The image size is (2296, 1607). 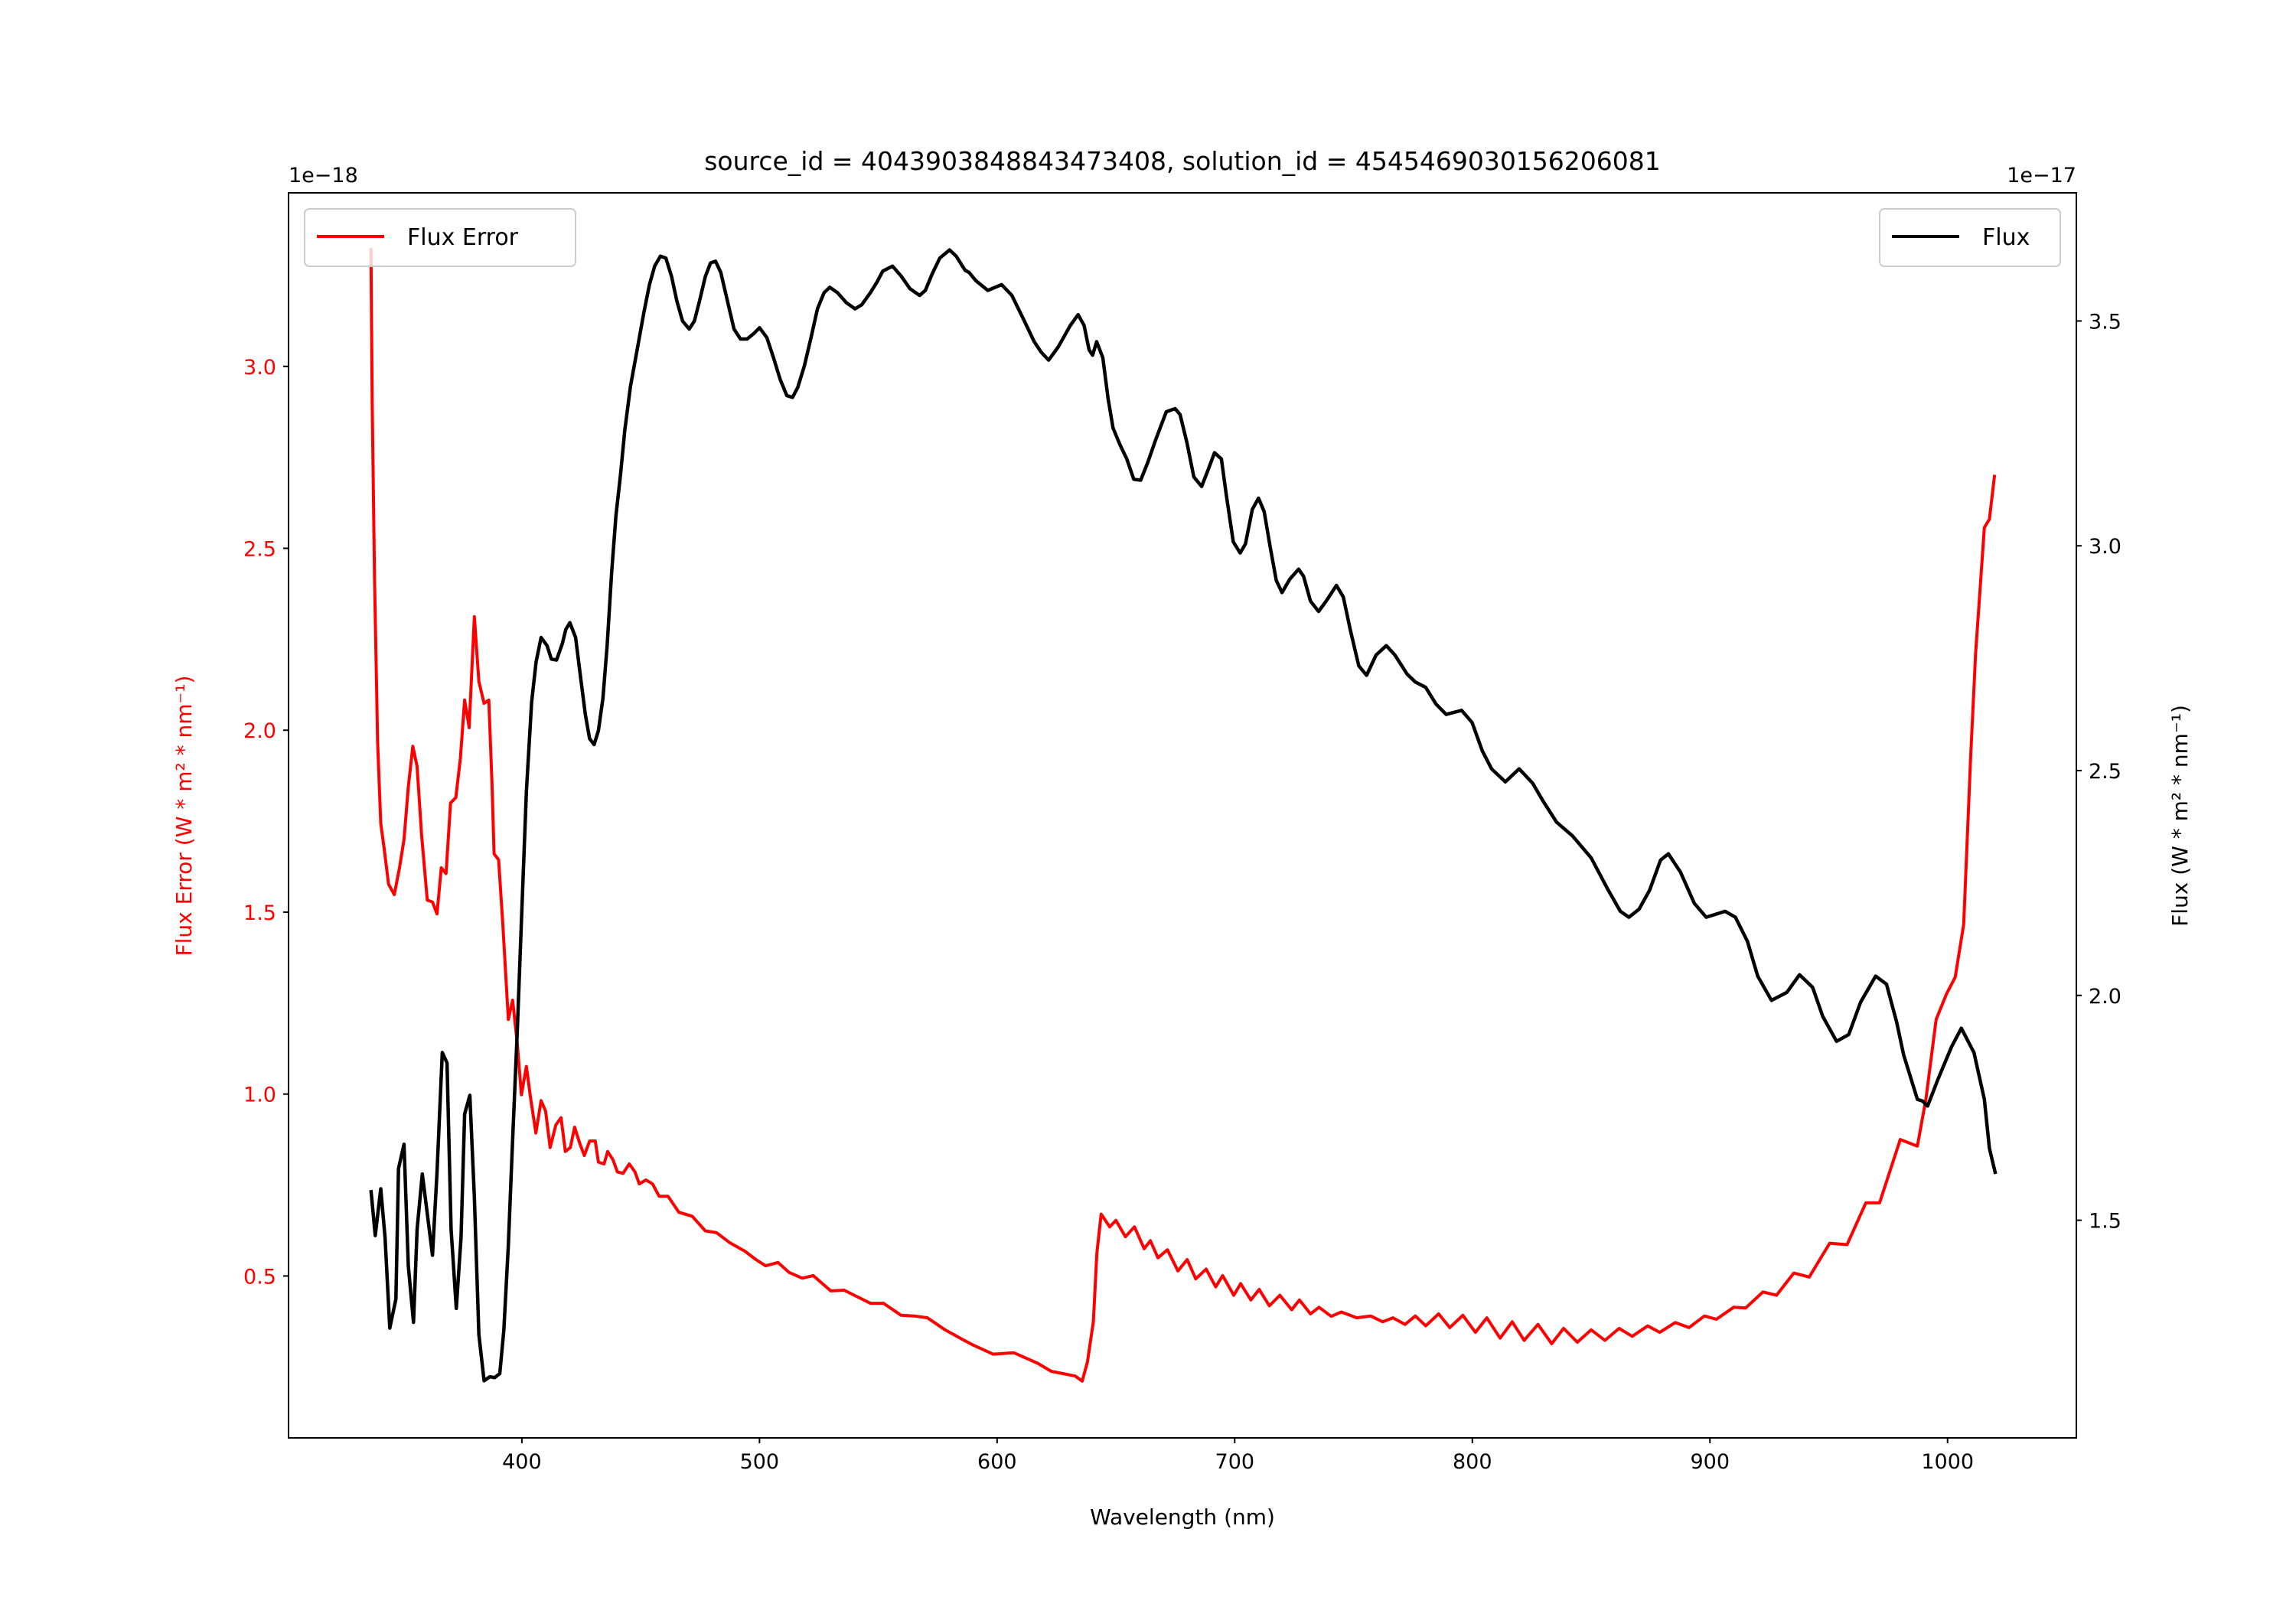 What do you see at coordinates (1182, 1517) in the screenshot?
I see `x-axis-label: Wavelength (nm)` at bounding box center [1182, 1517].